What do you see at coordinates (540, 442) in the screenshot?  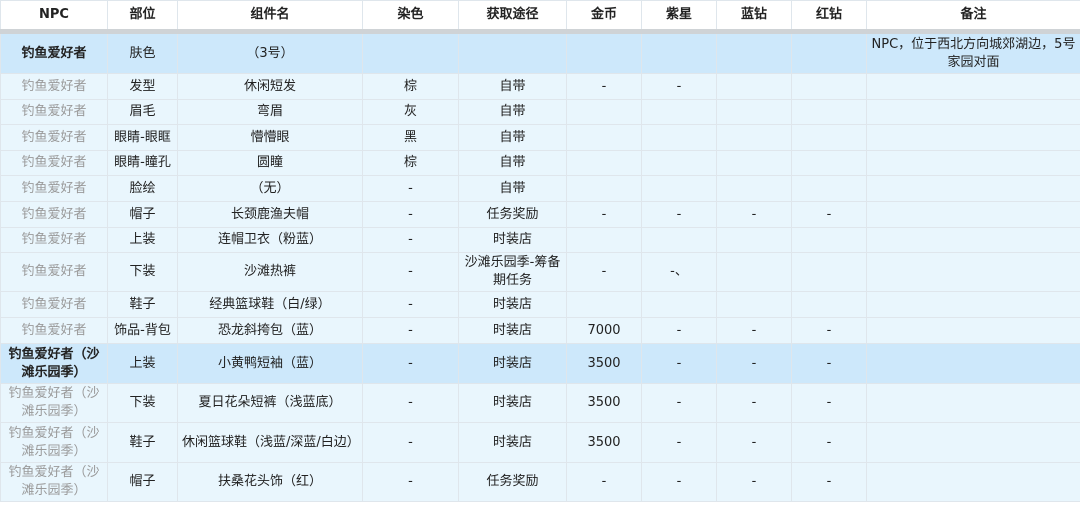 I see `table-row: 钓鱼爱好者（沙滩乐园季） 鞋子 休闲篮球鞋（浅蓝/深蓝/白边） - 时装店 3500- - -` at bounding box center [540, 442].